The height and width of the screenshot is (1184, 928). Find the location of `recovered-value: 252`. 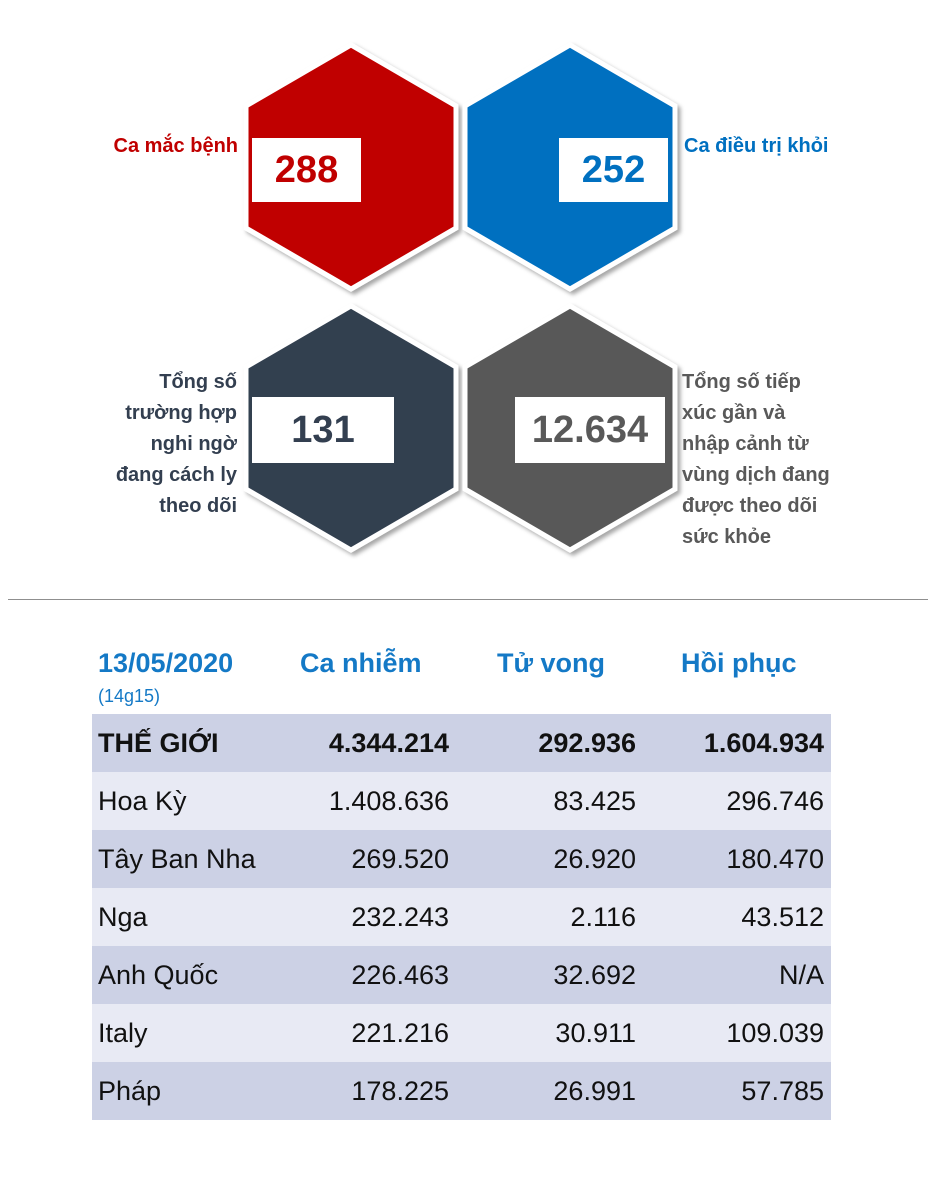

recovered-value: 252 is located at coordinates (613, 170).